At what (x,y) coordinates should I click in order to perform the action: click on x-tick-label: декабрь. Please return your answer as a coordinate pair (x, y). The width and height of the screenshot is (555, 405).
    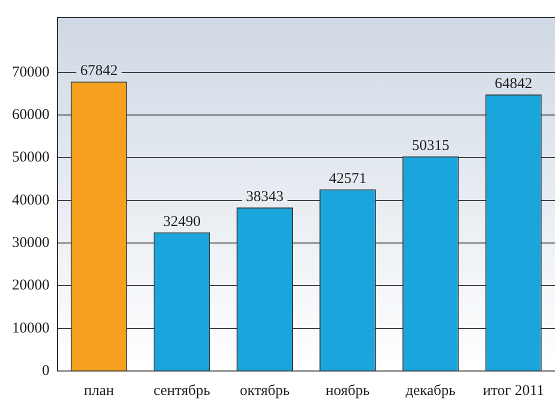
    Looking at the image, I should click on (431, 390).